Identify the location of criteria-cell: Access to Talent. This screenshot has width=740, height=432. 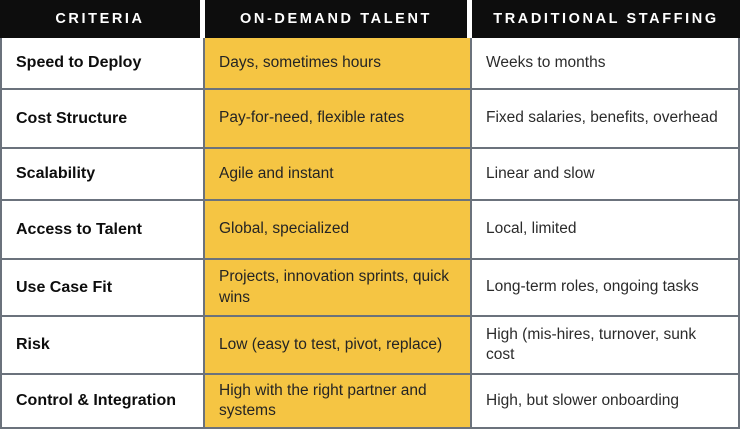
(103, 229).